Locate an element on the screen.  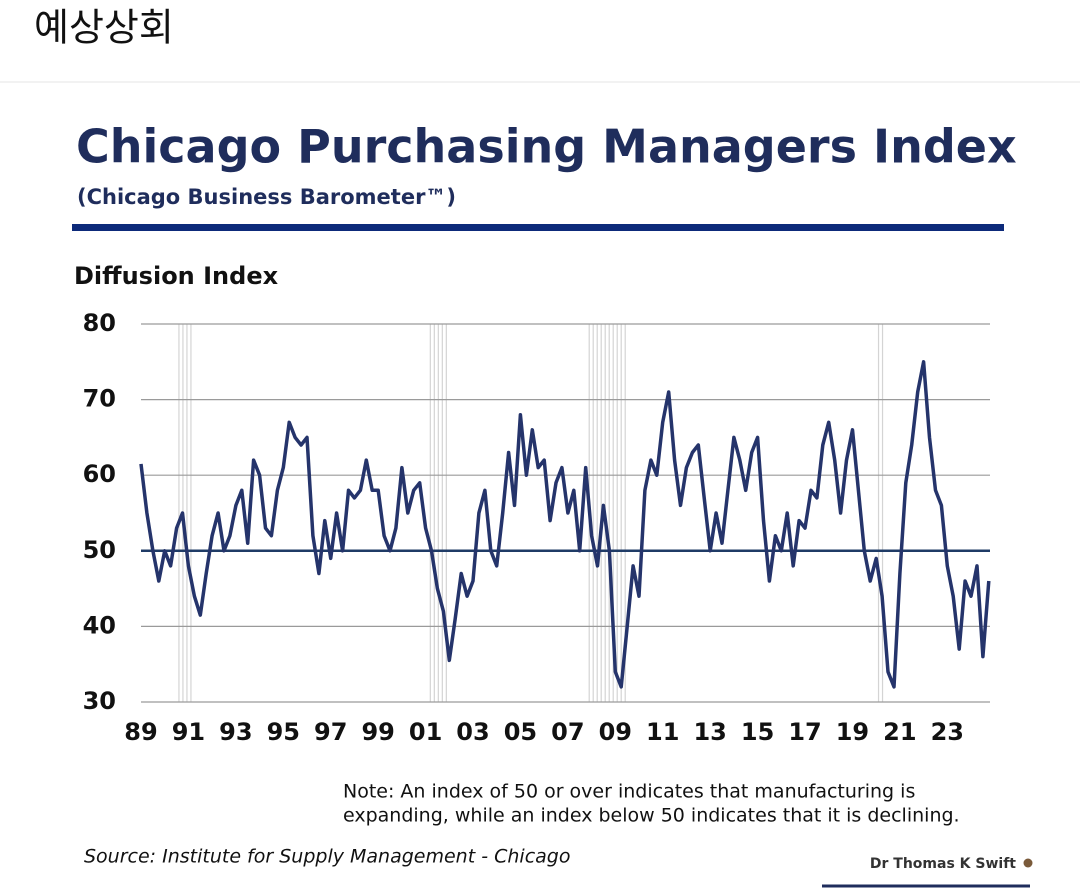
x-tick-label: 11 is located at coordinates (662, 732).